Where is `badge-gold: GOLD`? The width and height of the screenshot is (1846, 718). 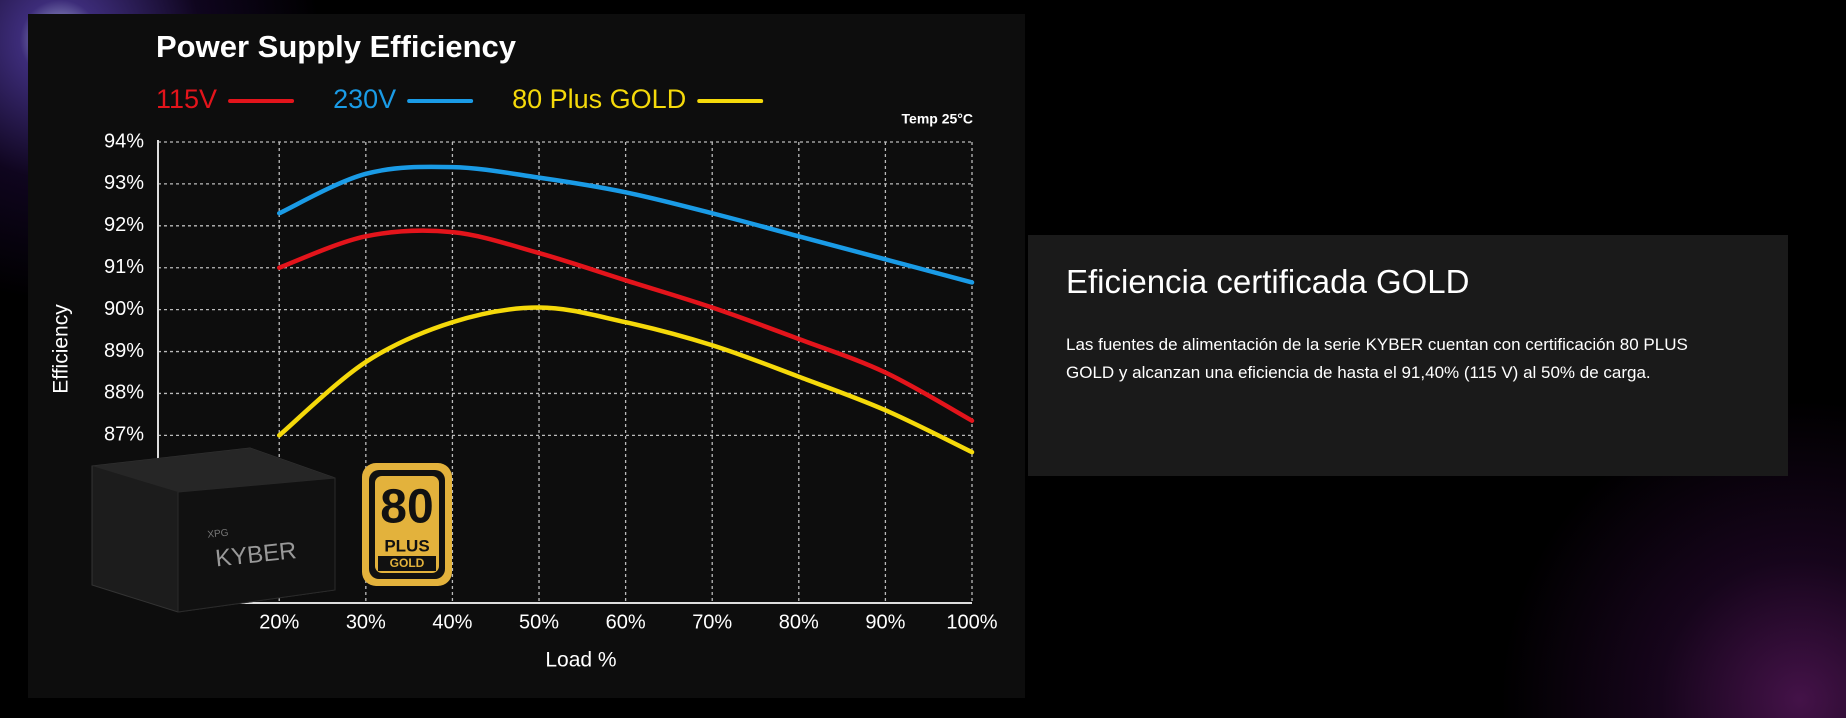
badge-gold: GOLD is located at coordinates (407, 563).